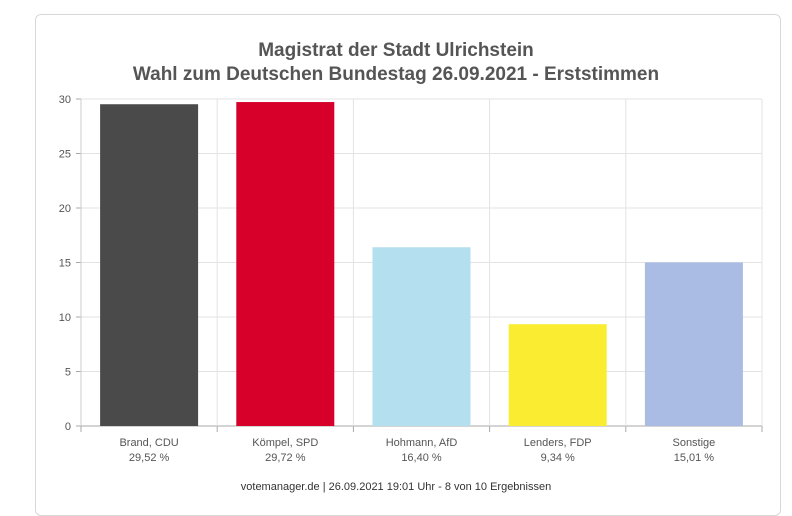  What do you see at coordinates (396, 50) in the screenshot?
I see `chart-title: Magistrat der Stadt Ulrichstein` at bounding box center [396, 50].